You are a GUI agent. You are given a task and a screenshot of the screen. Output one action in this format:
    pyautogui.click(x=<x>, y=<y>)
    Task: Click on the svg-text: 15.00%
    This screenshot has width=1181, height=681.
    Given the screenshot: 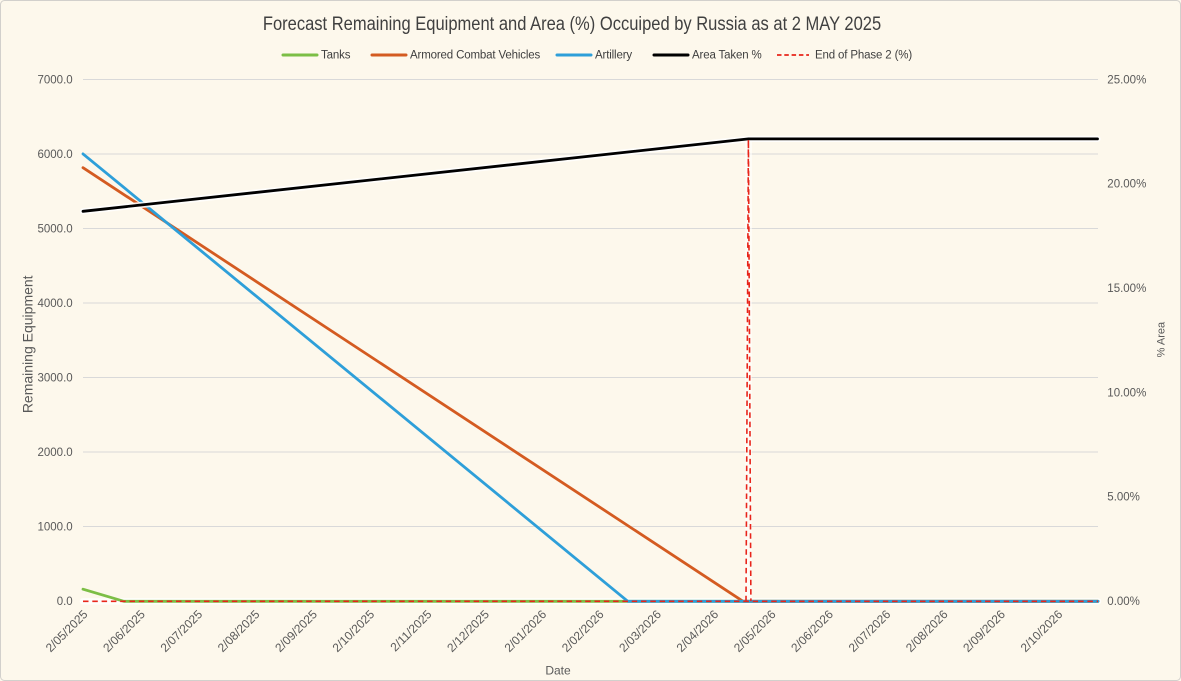 What is the action you would take?
    pyautogui.click(x=1126, y=289)
    